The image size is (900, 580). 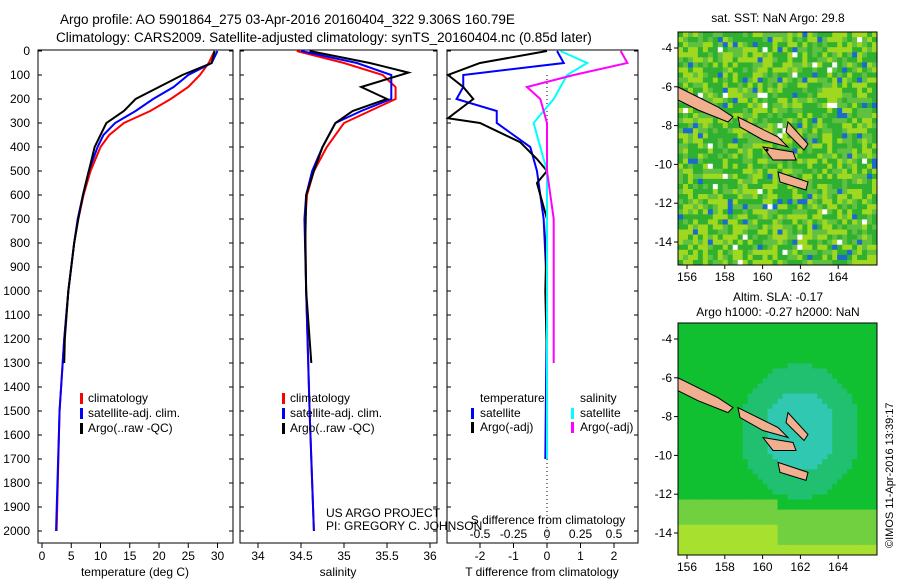 I want to click on lat-tick-label: -14, so click(x=664, y=533).